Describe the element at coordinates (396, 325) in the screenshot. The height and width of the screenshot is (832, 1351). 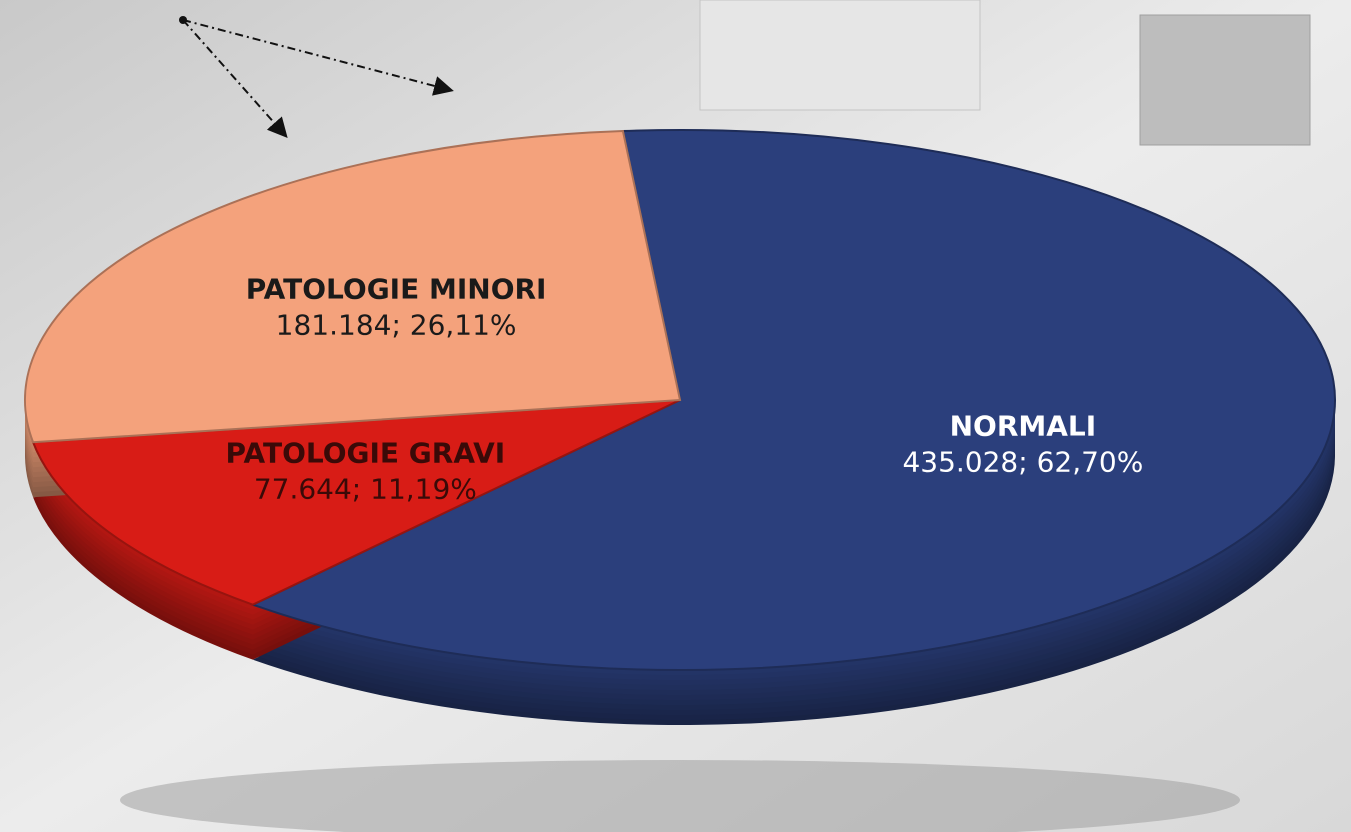
I see `slice-value-label: 181.184; 26,11%` at that location.